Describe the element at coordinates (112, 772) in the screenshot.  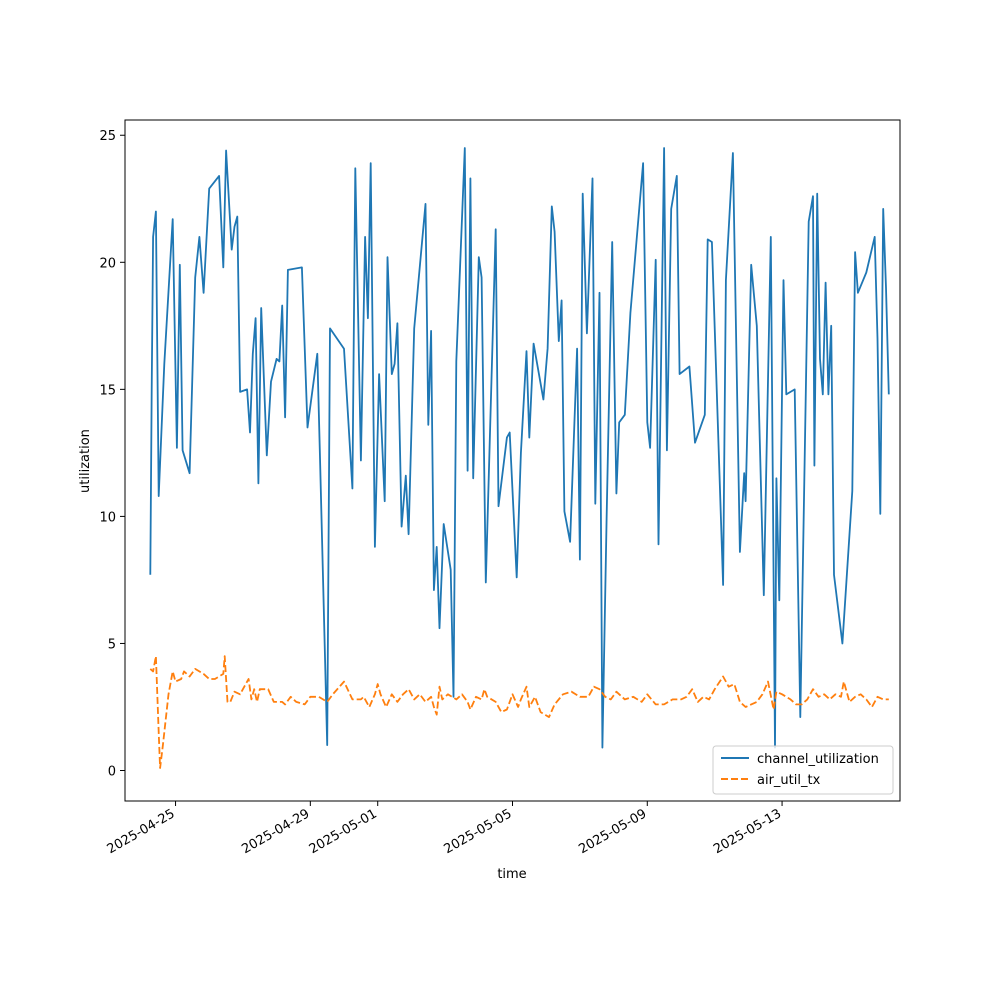
I see `y-tick-label: 0` at that location.